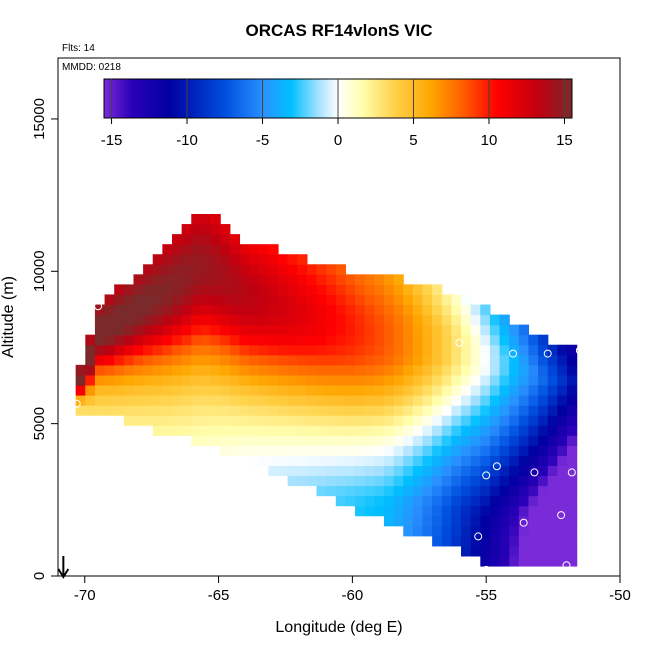 The width and height of the screenshot is (650, 650). What do you see at coordinates (91, 67) in the screenshot?
I see `date-annotation: MMDD: 0218` at bounding box center [91, 67].